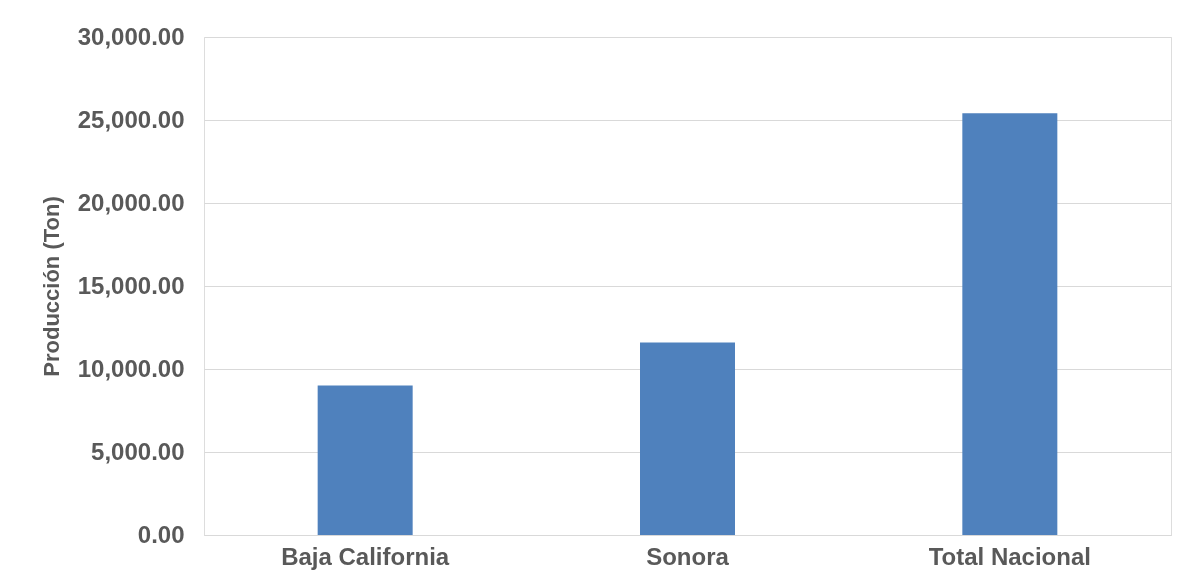  I want to click on y-axis-title: Producción (Ton), so click(51, 286).